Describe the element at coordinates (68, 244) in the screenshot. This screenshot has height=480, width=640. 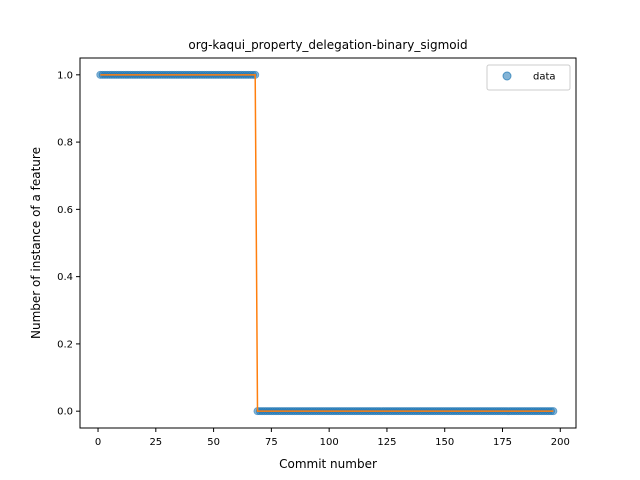
I see `y-axis-ticks: 0.0 0.2 0.4 0.6 0.8 1.0` at that location.